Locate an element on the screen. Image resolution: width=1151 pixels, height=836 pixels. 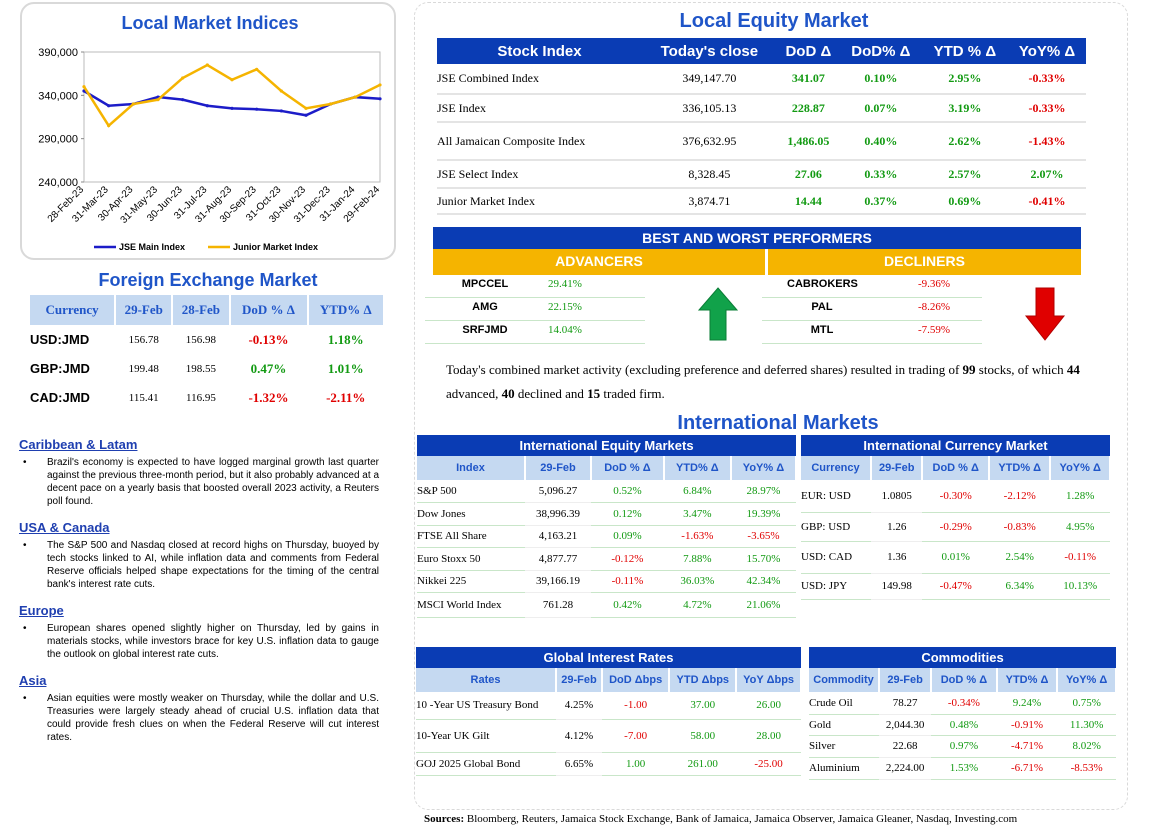
table-cell: All Jamaican Composite Index is located at coordinates (511, 140).